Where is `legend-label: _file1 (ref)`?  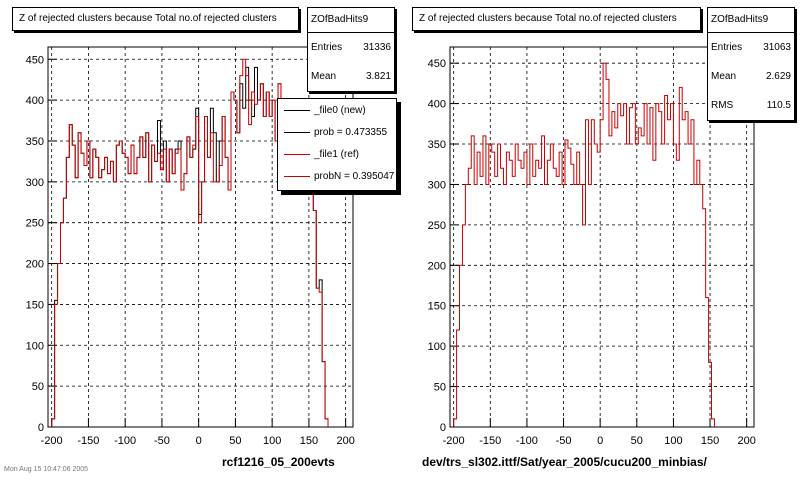
legend-label: _file1 (ref) is located at coordinates (337, 154).